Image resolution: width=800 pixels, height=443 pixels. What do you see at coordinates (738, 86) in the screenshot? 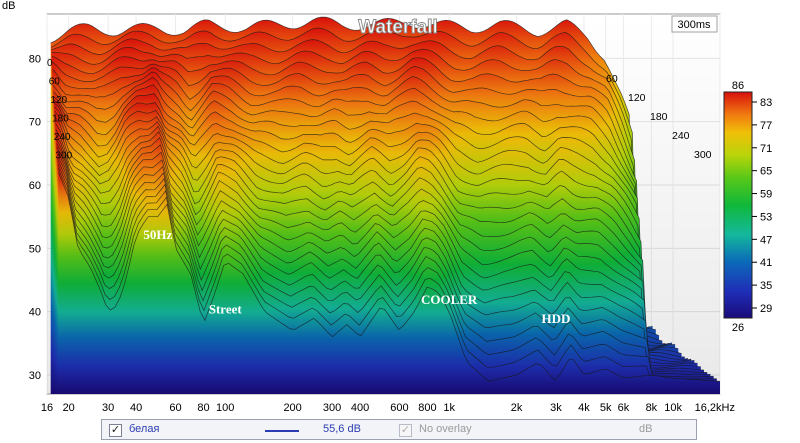
I see `colorbar-max-label: 86` at bounding box center [738, 86].